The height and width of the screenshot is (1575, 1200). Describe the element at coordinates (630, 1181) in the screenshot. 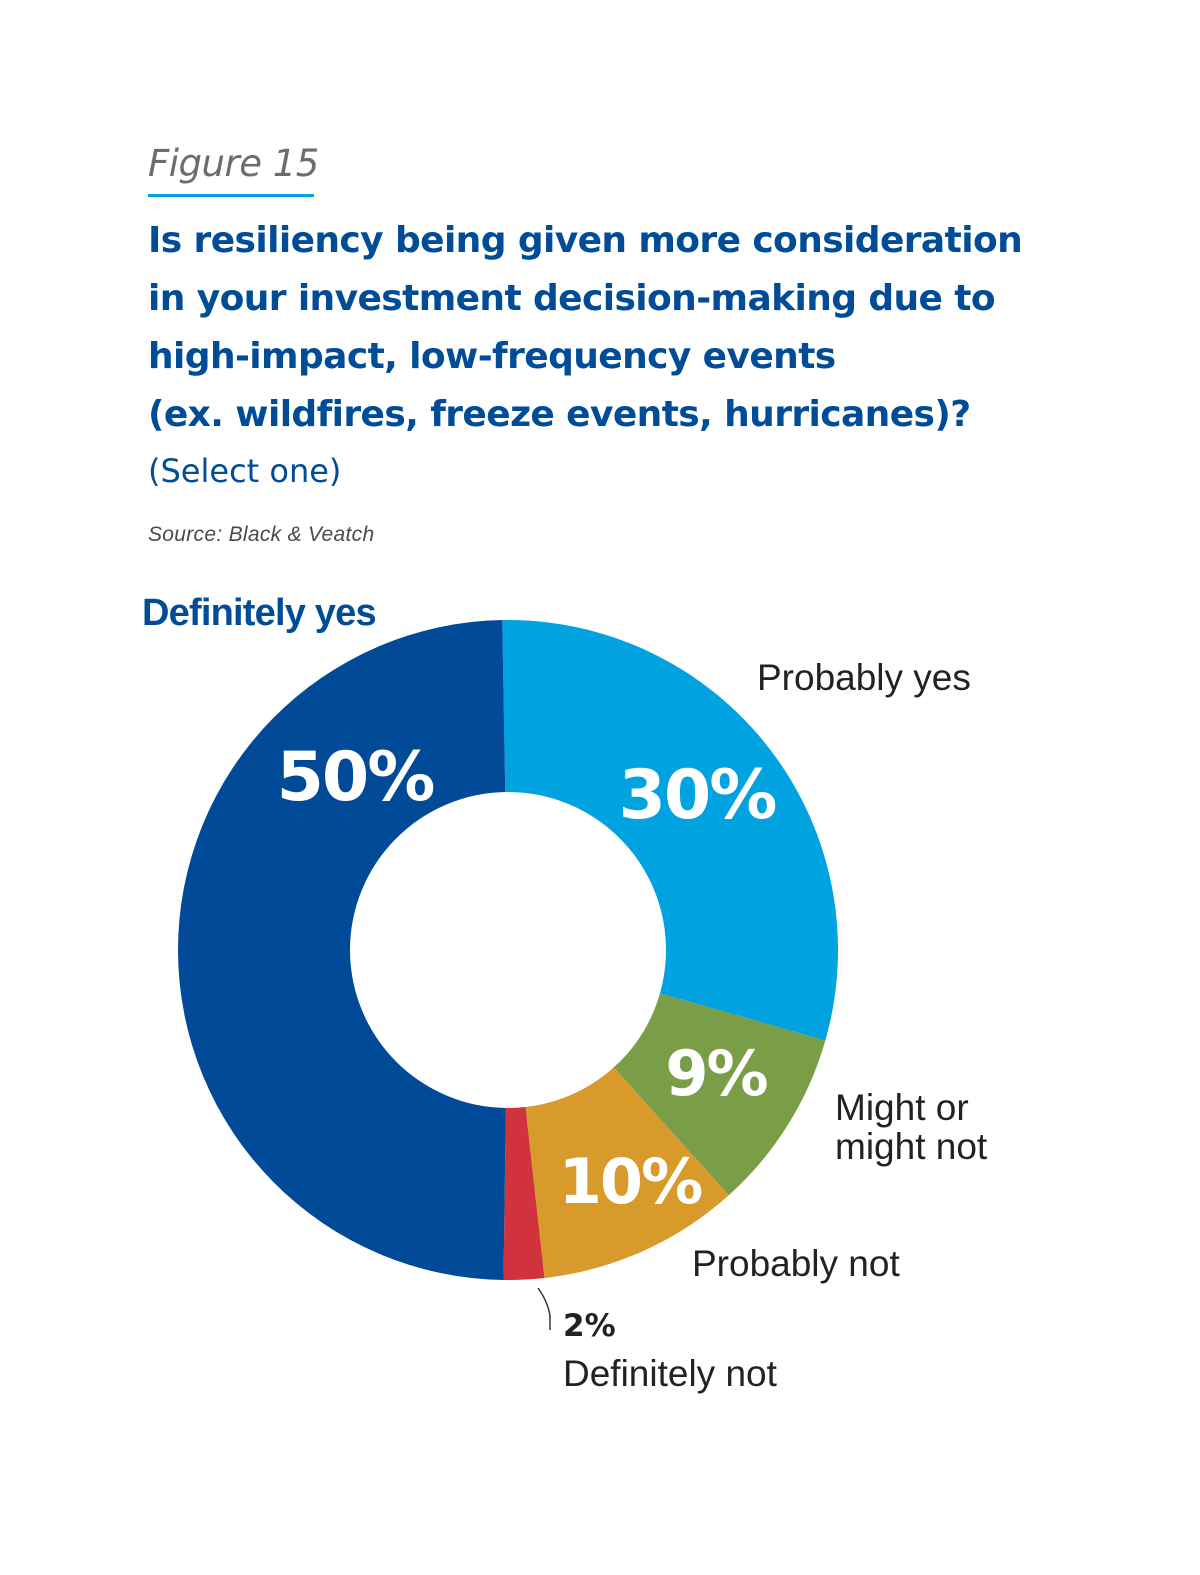

I see `value-label-probably-not: 10%` at that location.